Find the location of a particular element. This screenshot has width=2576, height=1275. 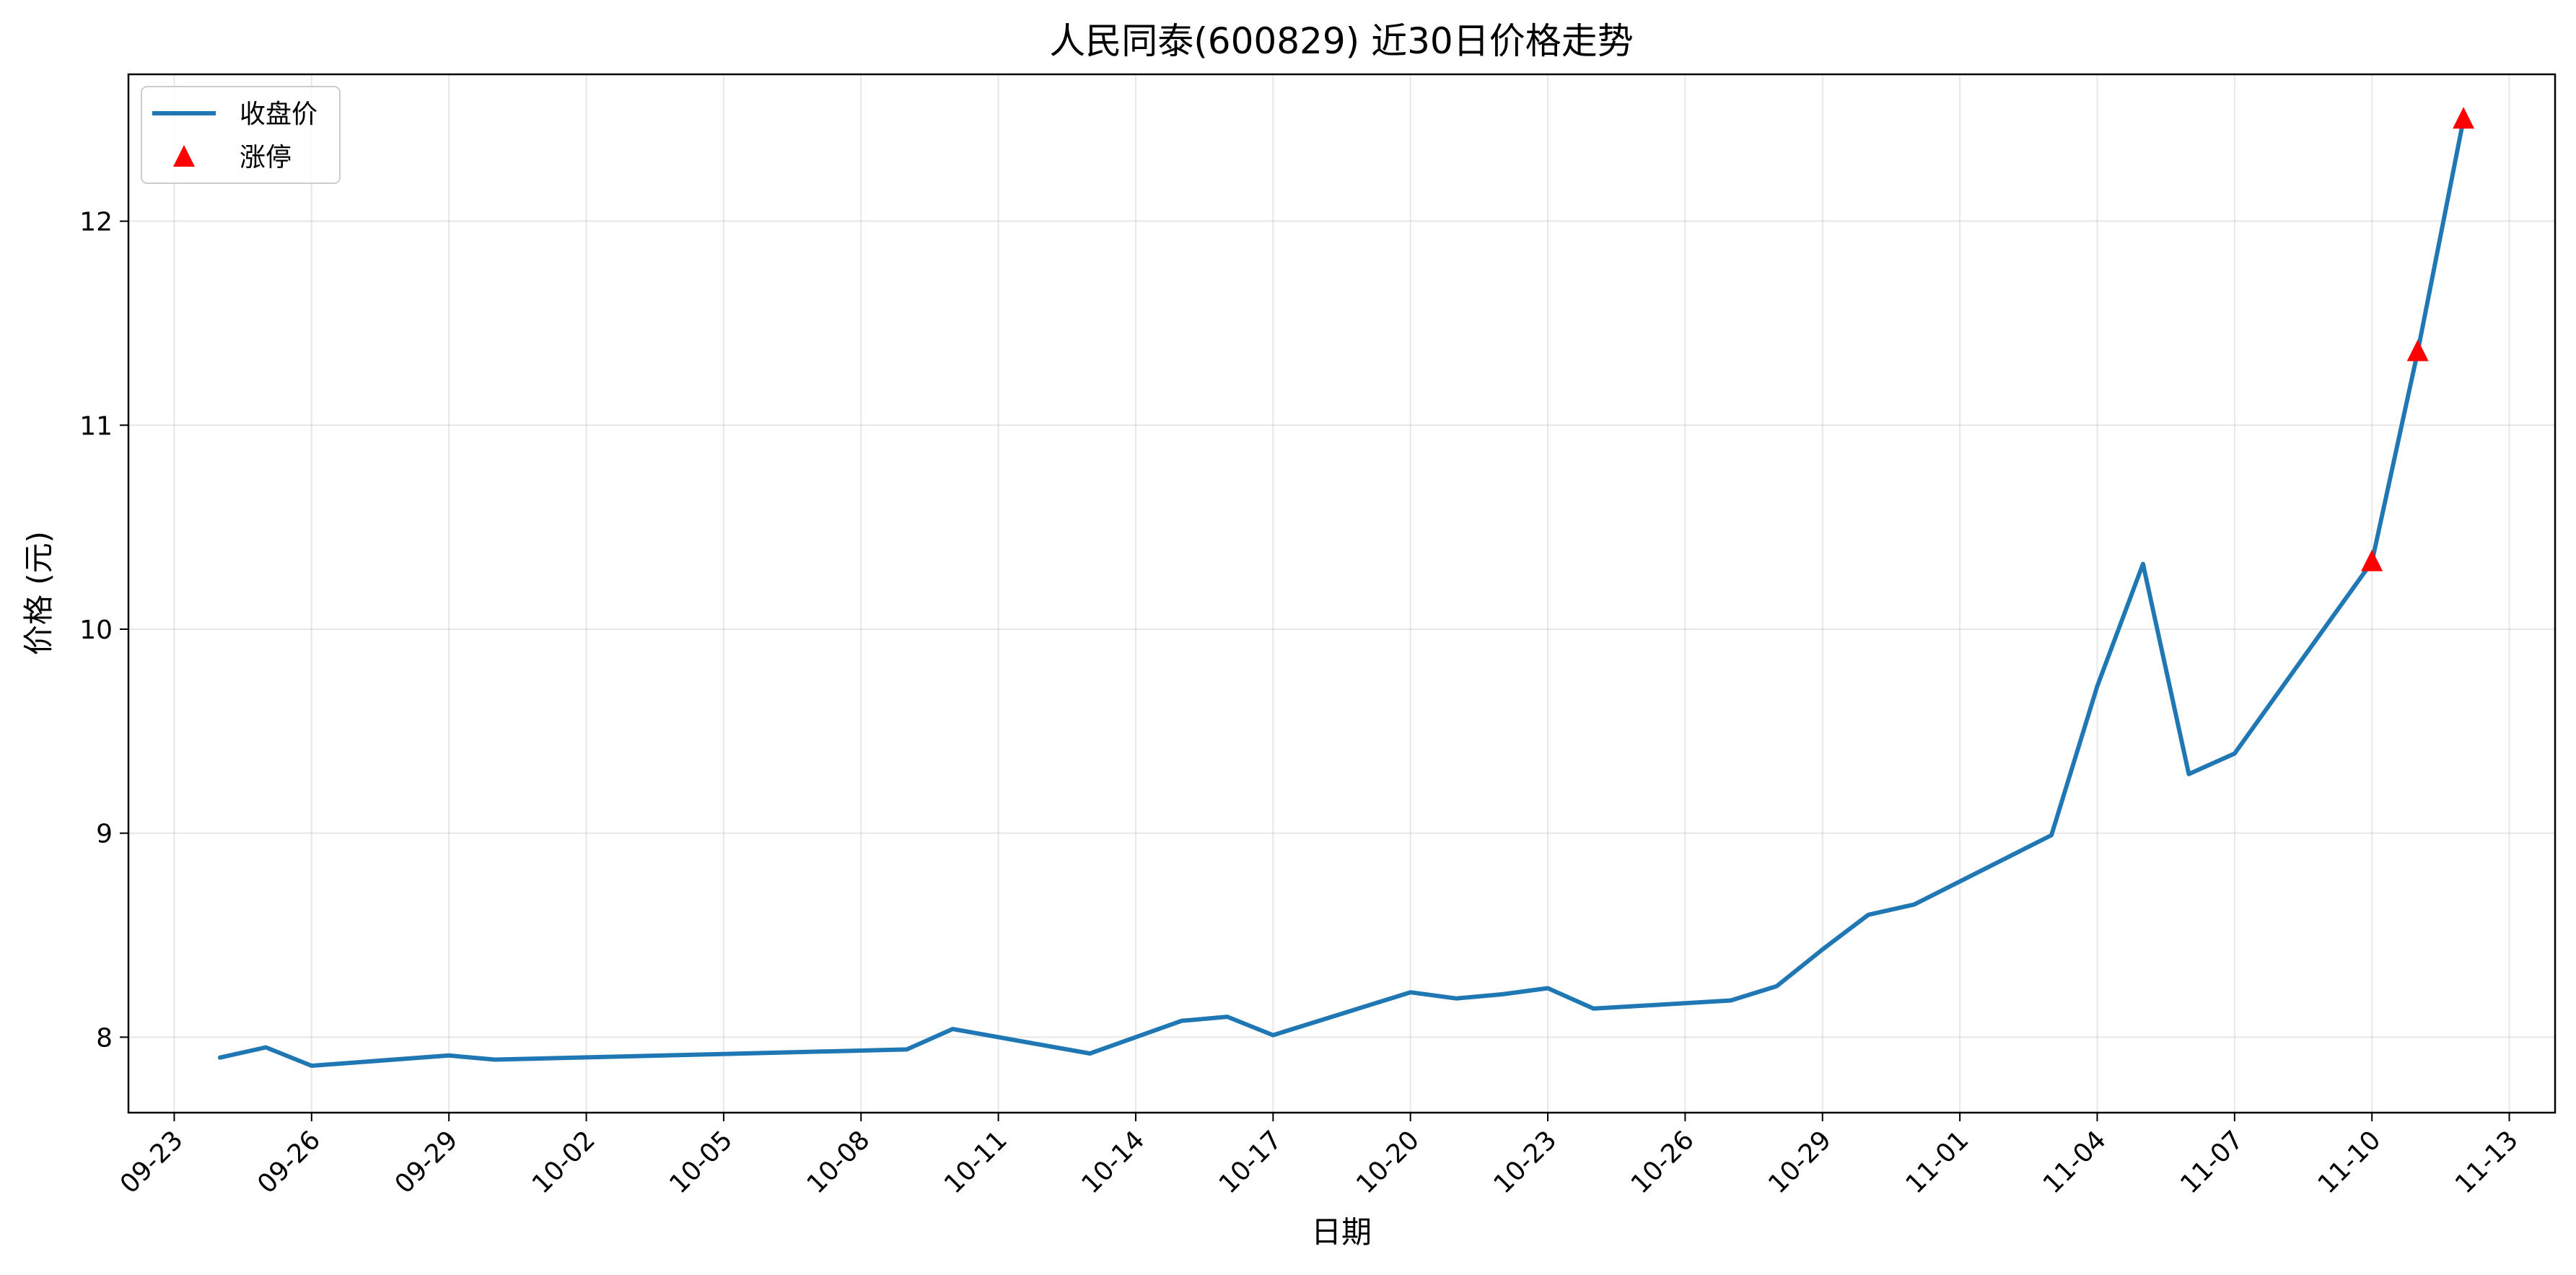

x-tick-label: 10-20 is located at coordinates (1388, 1162).